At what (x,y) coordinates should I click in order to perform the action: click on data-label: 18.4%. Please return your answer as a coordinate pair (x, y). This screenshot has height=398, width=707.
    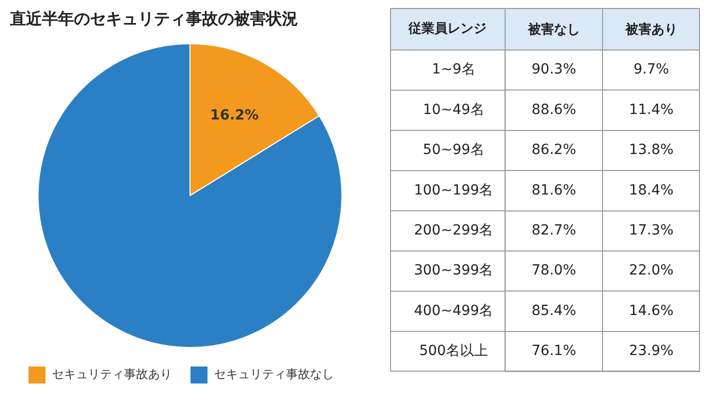
    Looking at the image, I should click on (651, 190).